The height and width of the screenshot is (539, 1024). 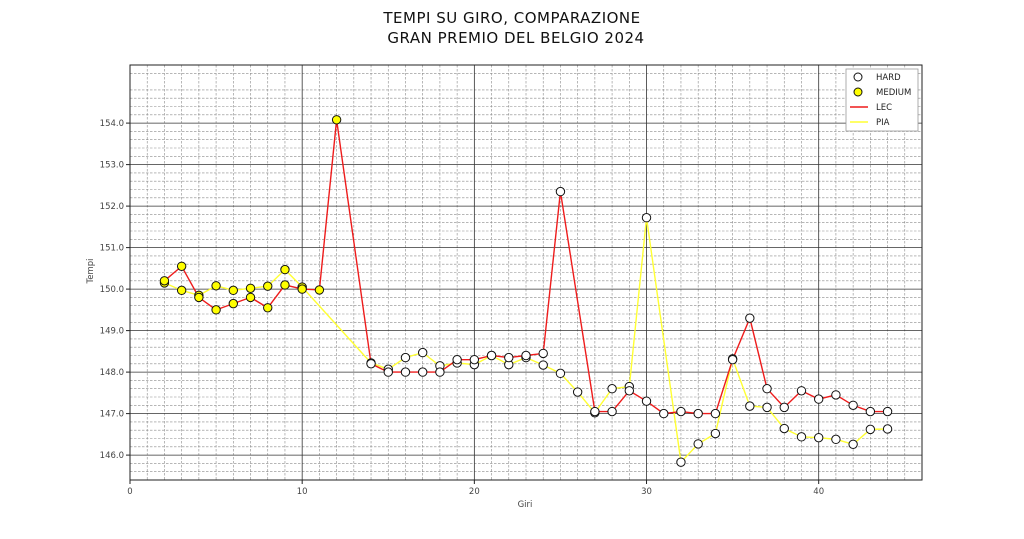 I want to click on y-tick-label: 148.0, so click(x=112, y=373).